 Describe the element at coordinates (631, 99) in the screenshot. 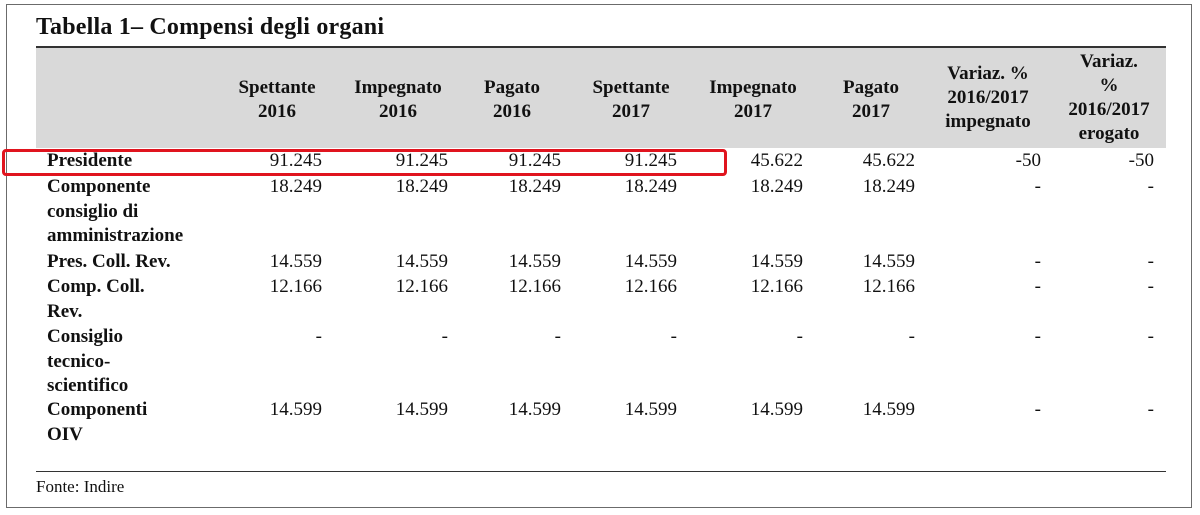

I see `column-header: Spettante 2017` at that location.